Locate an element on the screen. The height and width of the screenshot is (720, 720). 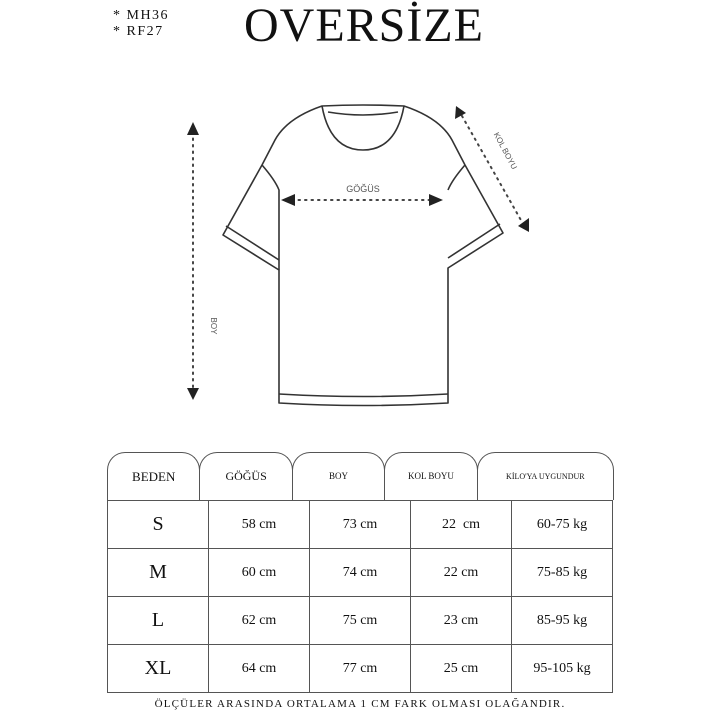
weight-cell: 75-85 kg is located at coordinates (562, 572).